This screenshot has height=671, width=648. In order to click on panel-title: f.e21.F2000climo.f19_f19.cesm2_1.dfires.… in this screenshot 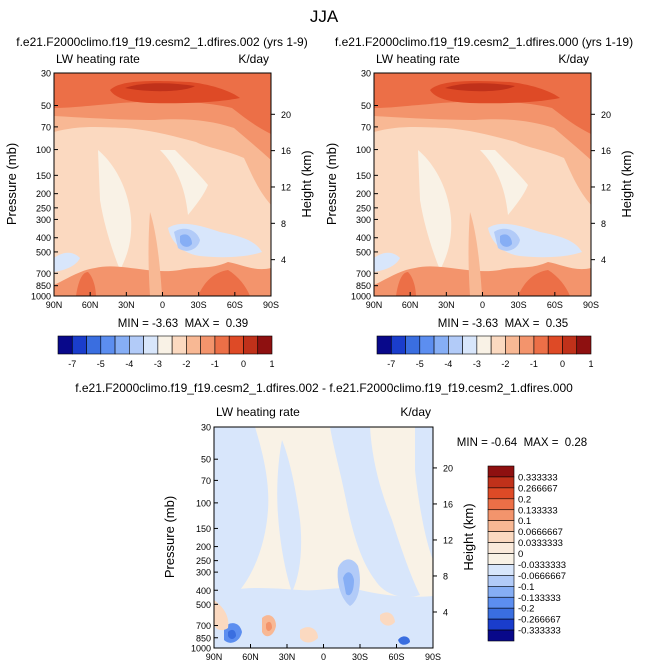, I will do `click(484, 42)`.